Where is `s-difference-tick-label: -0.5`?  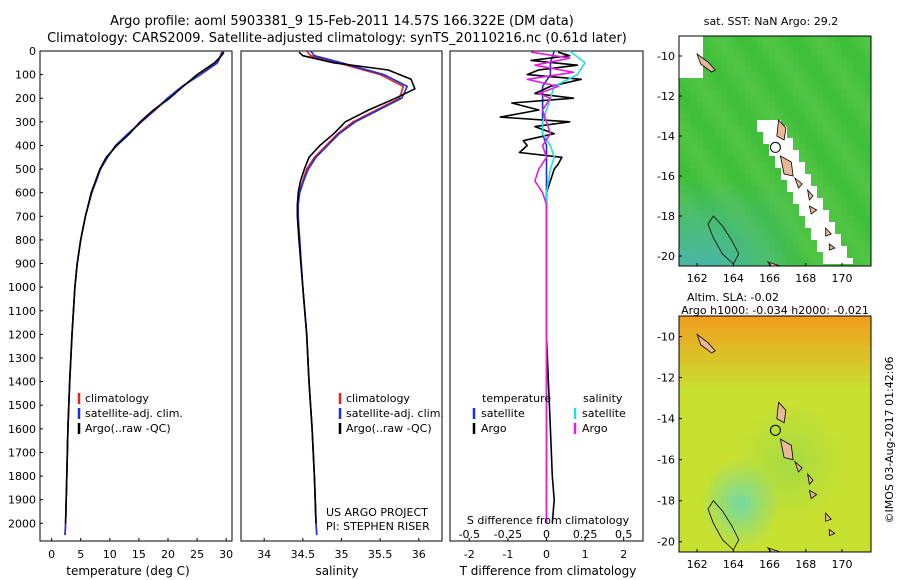 s-difference-tick-label: -0.5 is located at coordinates (469, 534).